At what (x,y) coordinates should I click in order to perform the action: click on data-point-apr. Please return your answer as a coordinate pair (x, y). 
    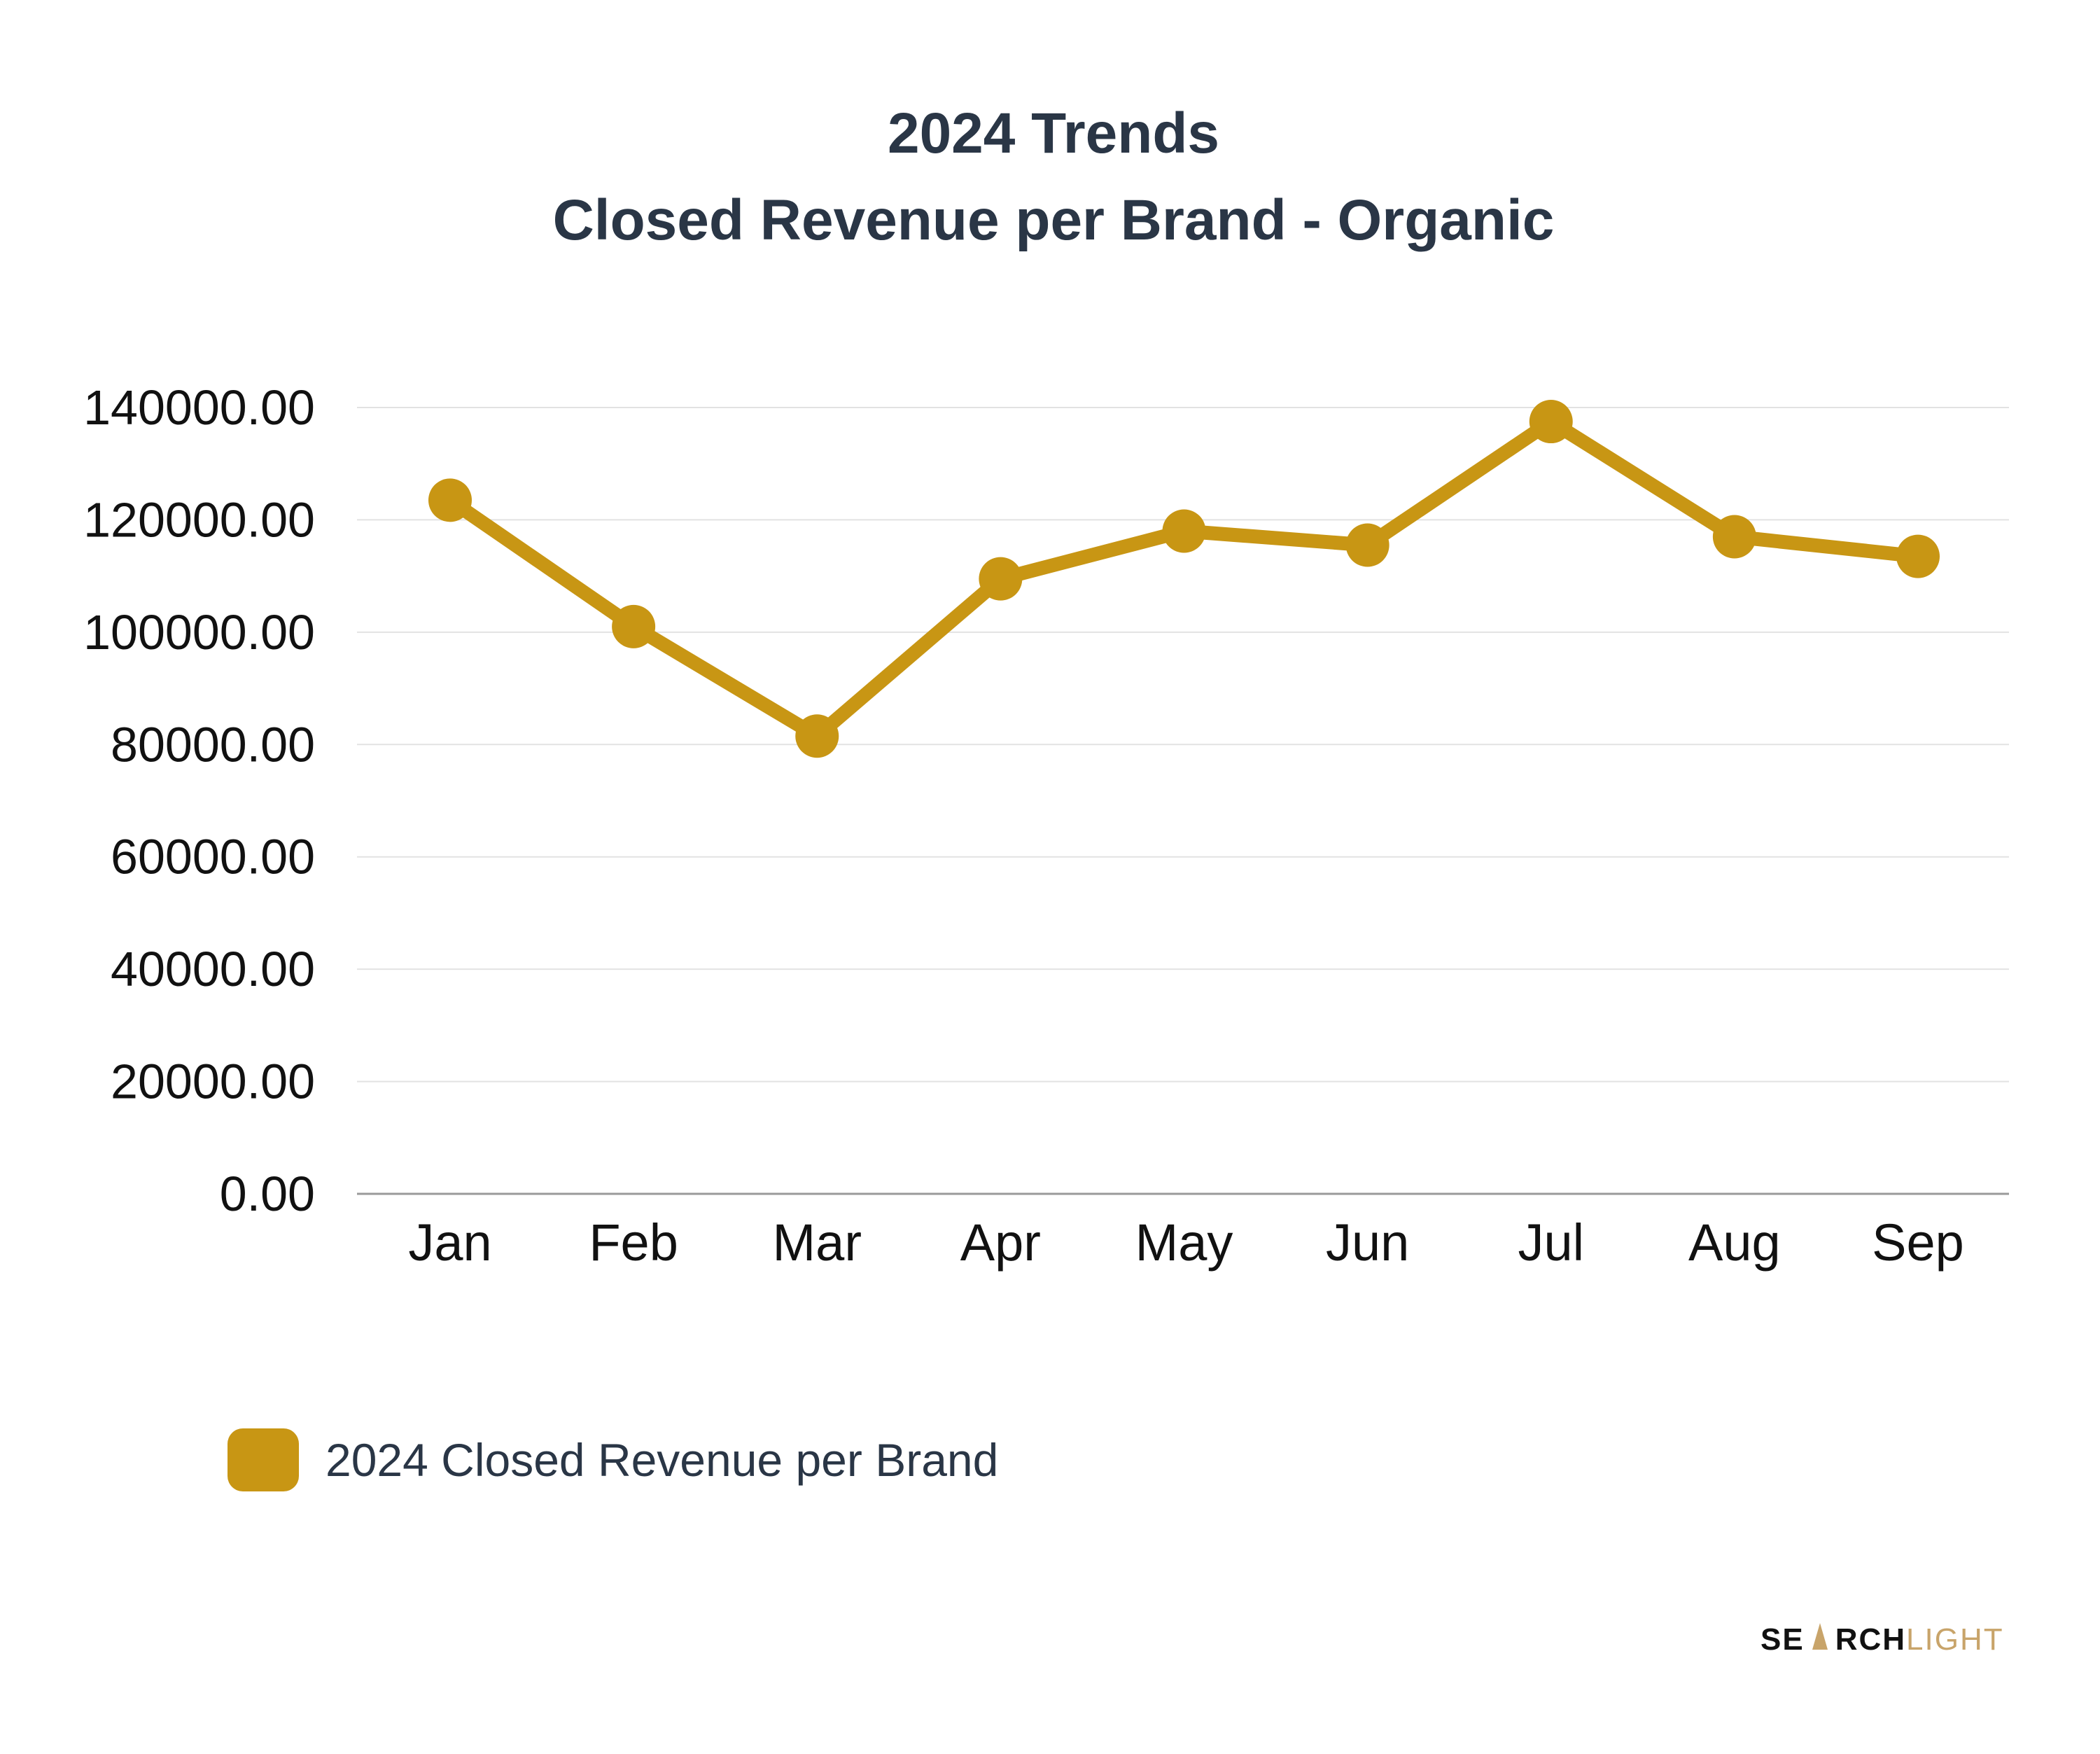
    Looking at the image, I should click on (1001, 579).